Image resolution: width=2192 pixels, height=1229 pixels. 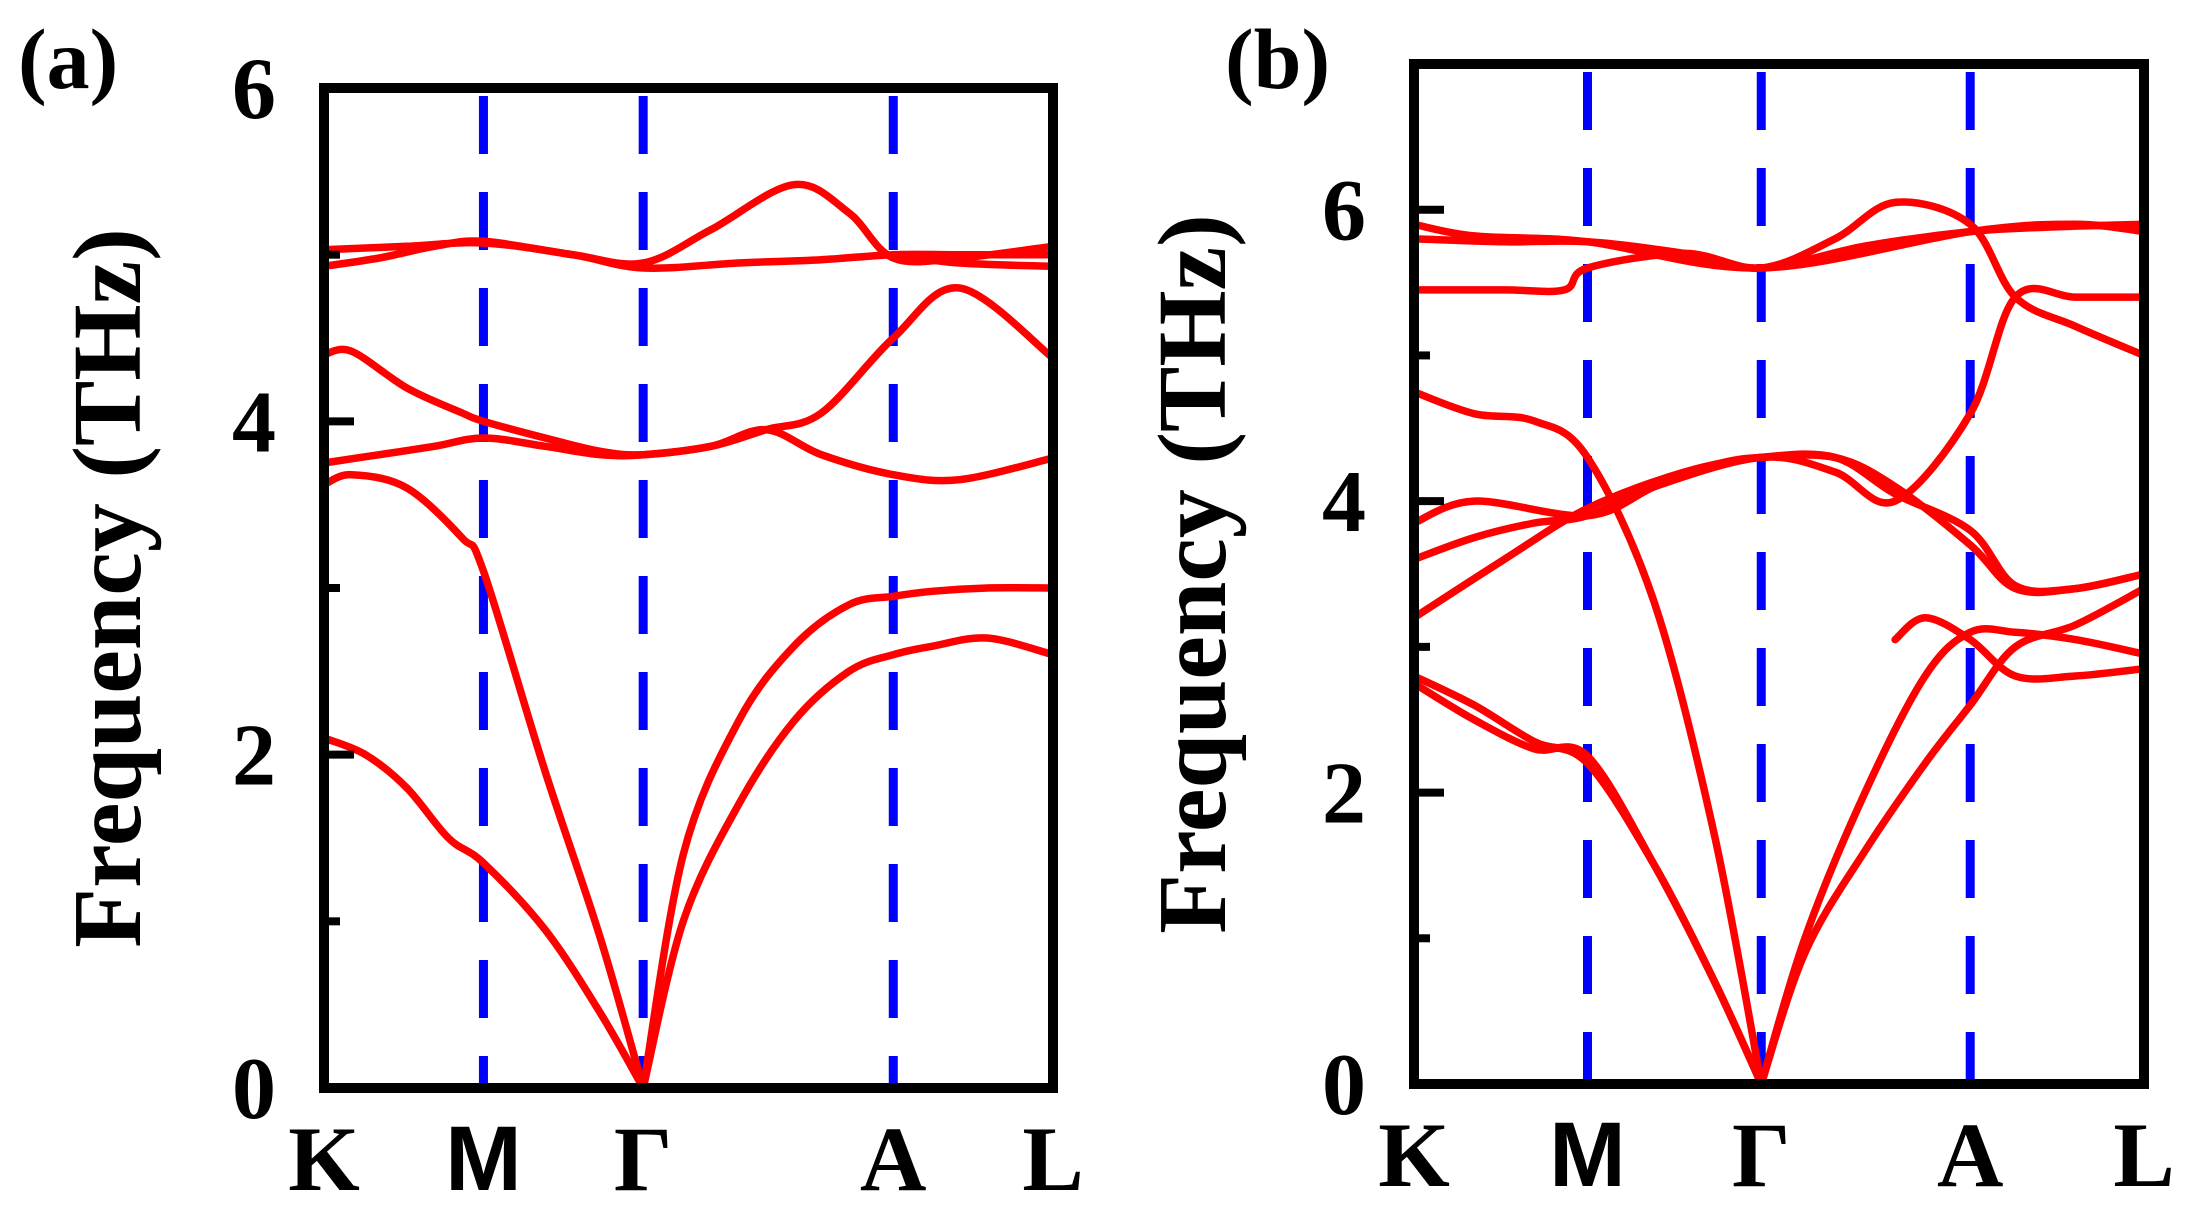 What do you see at coordinates (1277, 59) in the screenshot?
I see `panel-label: (b)` at bounding box center [1277, 59].